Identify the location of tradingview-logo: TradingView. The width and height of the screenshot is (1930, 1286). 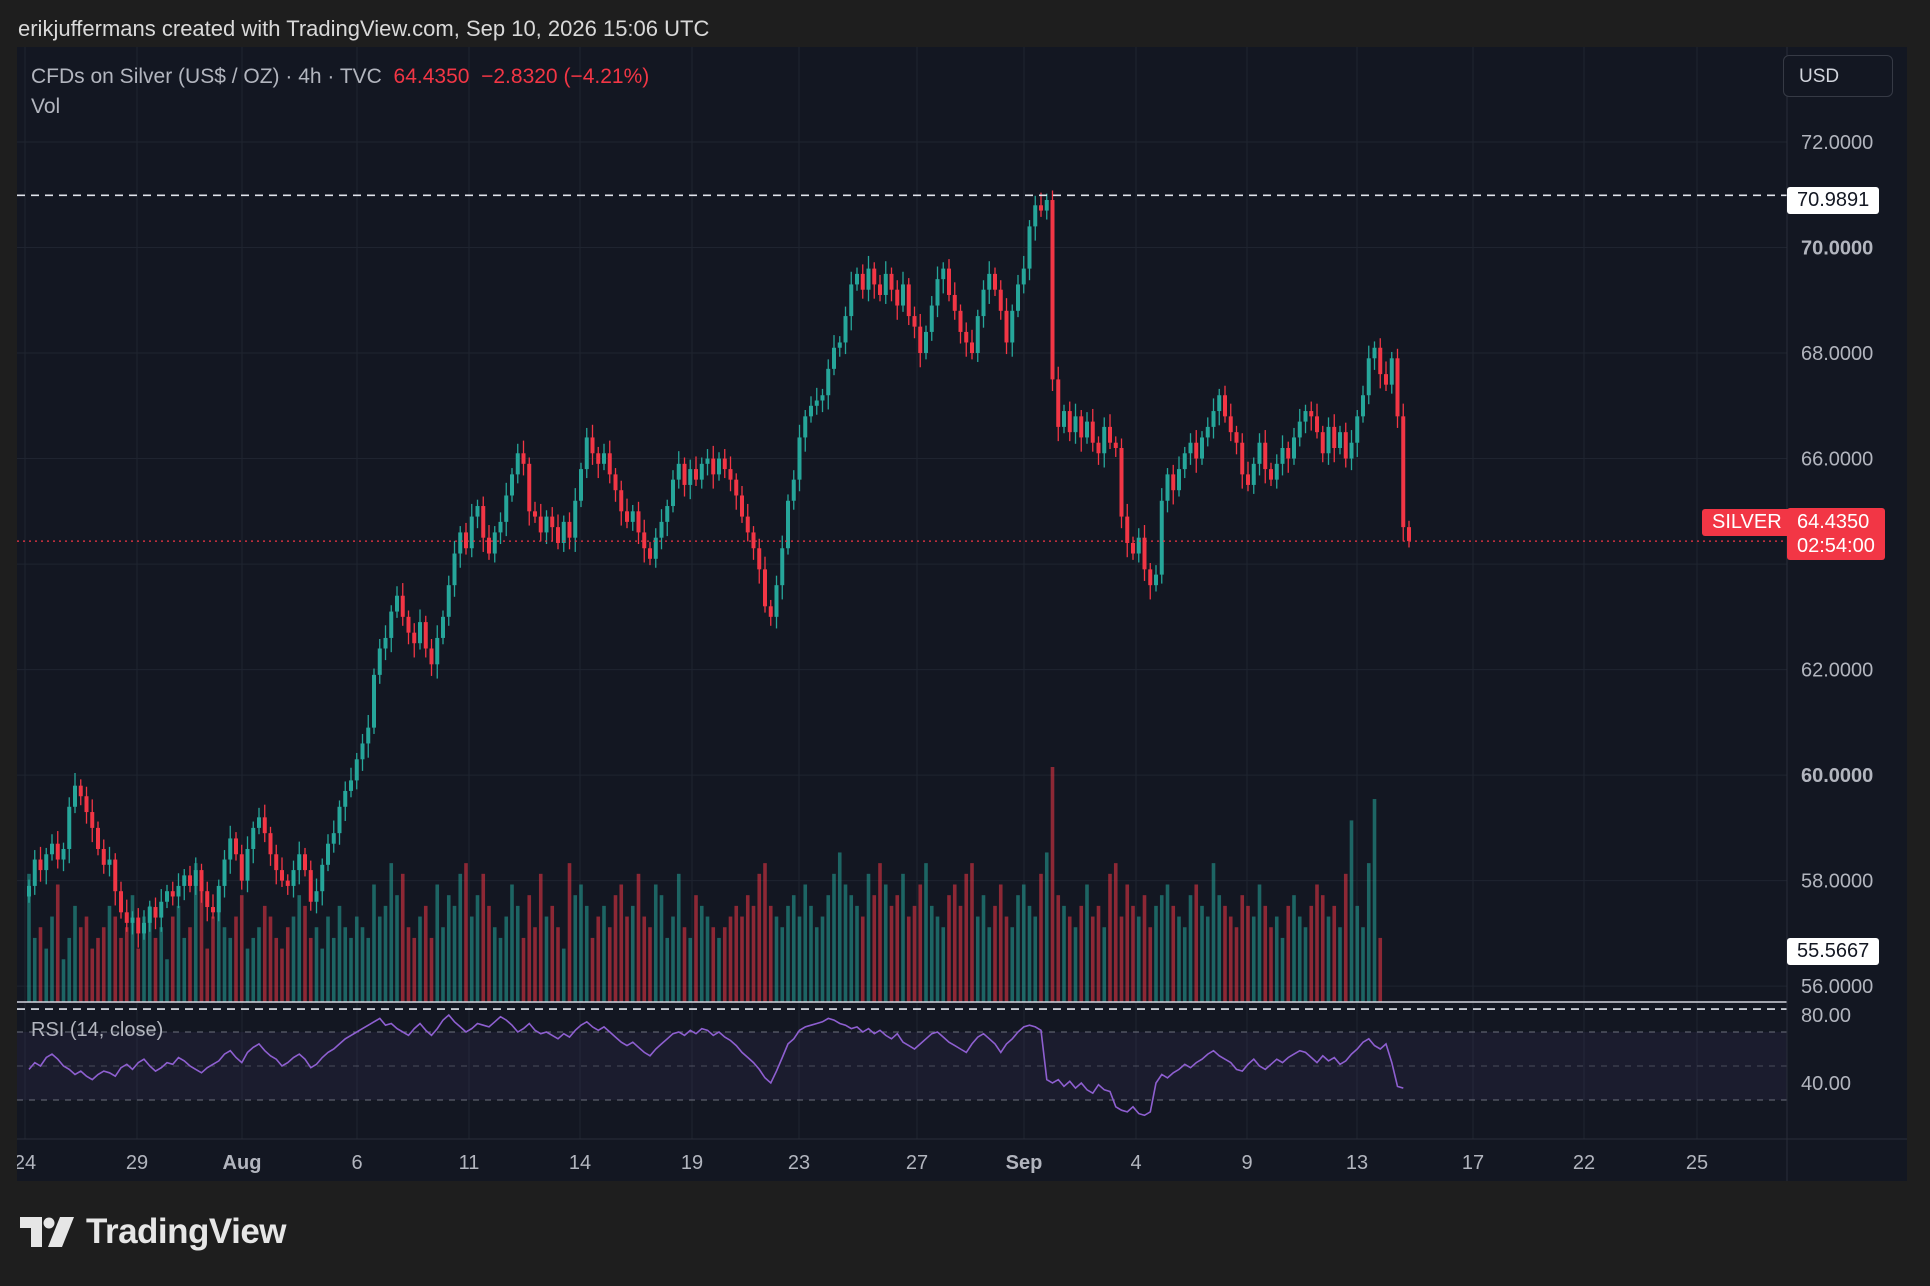
(153, 1232).